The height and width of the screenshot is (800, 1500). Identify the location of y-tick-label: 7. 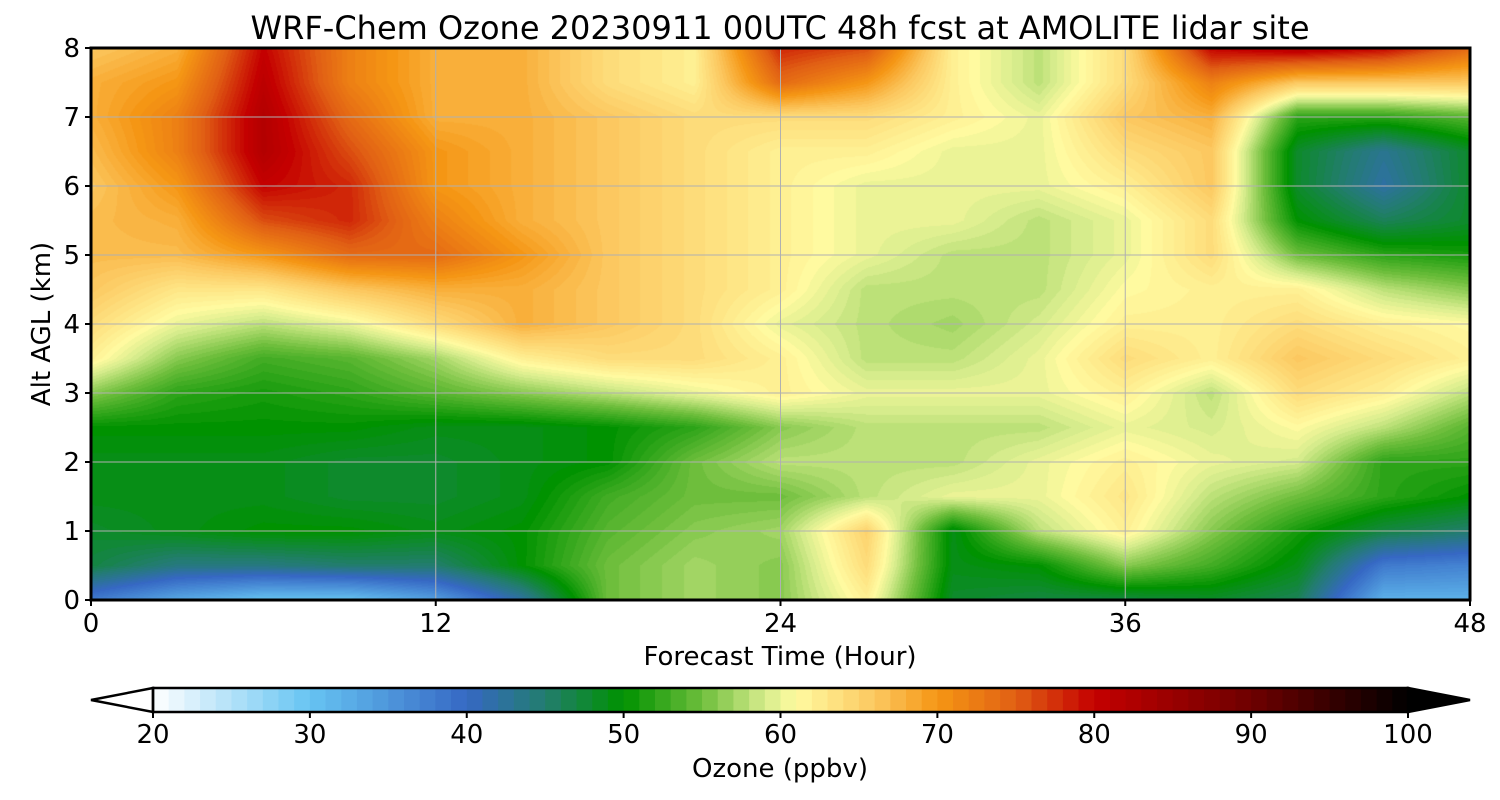
(71, 118).